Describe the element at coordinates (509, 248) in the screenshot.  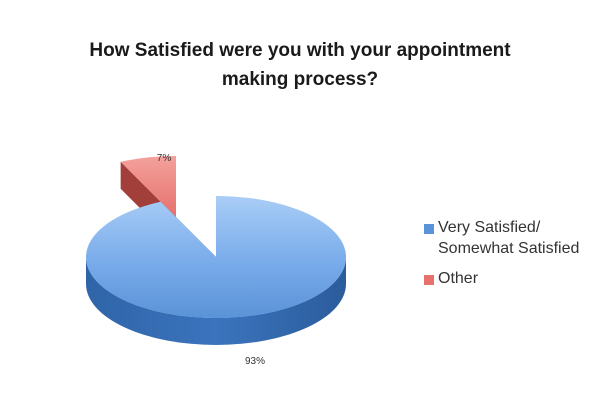
I see `legend-label-line-2: Somewhat Satisfied` at that location.